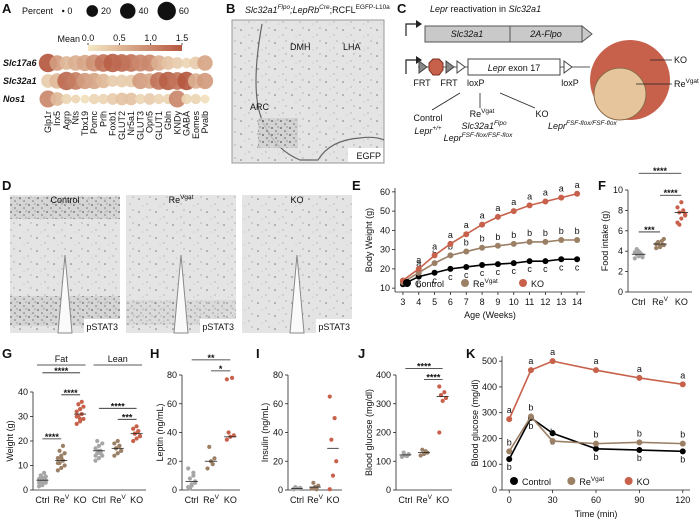 The width and height of the screenshot is (700, 521). Describe the element at coordinates (402, 302) in the screenshot. I see `x-tick-label: 3` at that location.